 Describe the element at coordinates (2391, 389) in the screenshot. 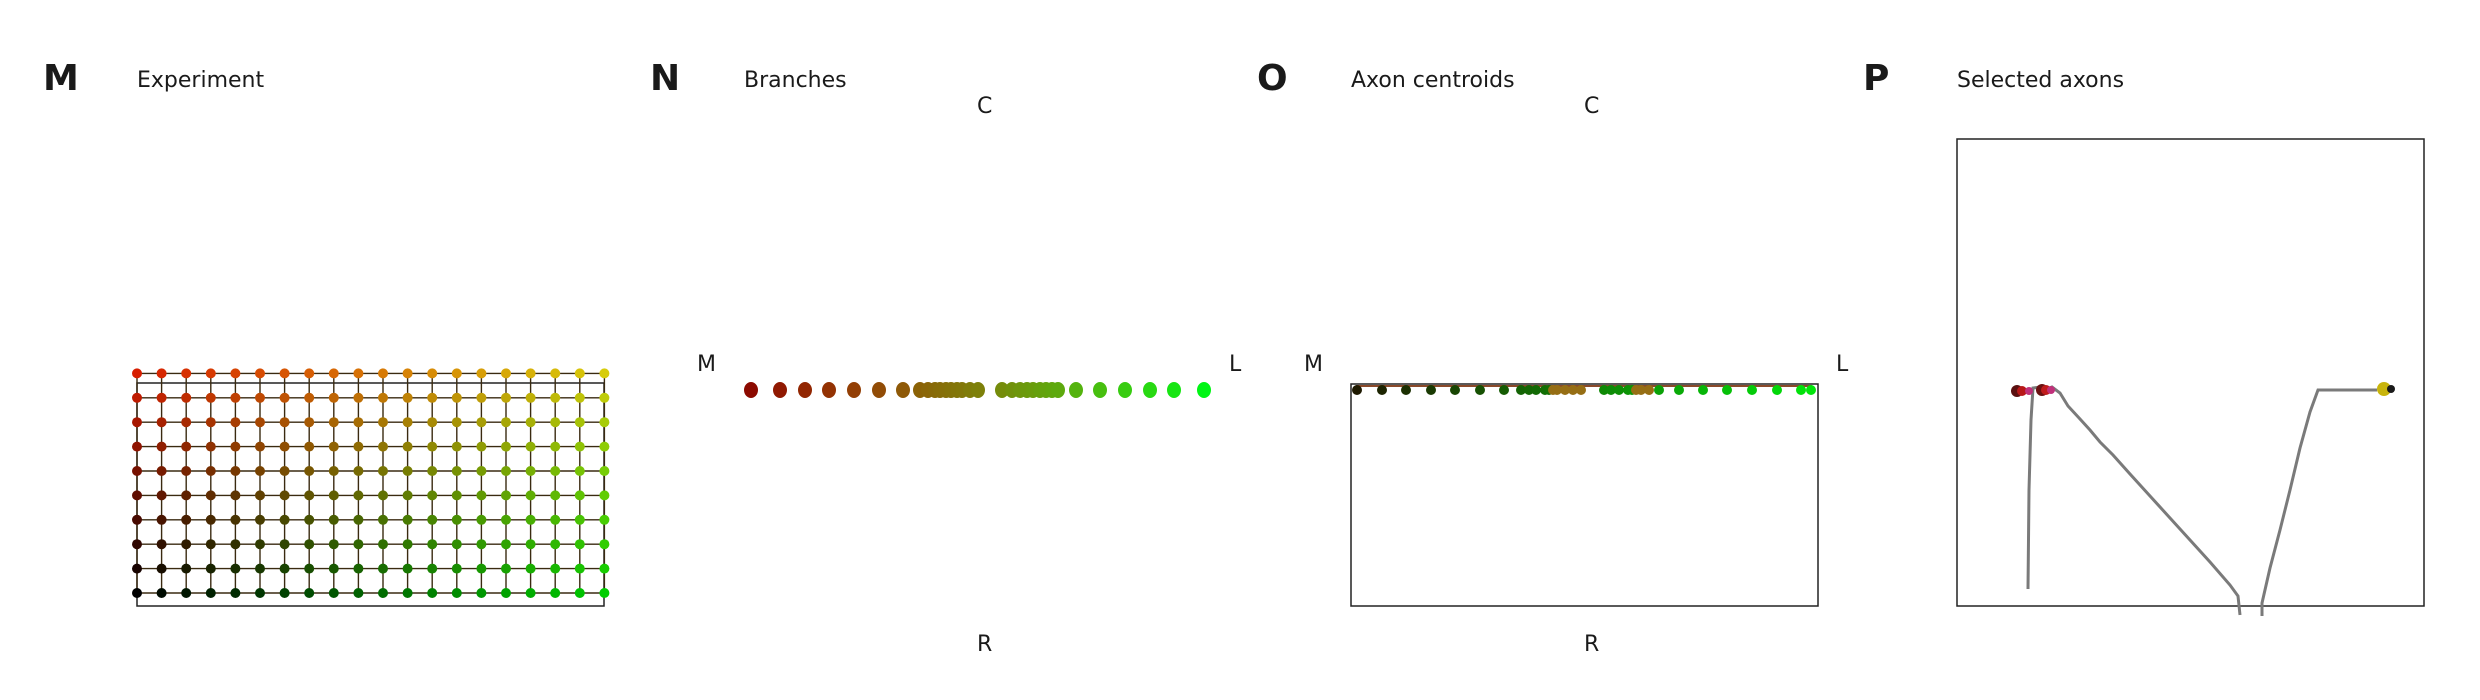

I see `axon-soma-yellow-dark` at that location.